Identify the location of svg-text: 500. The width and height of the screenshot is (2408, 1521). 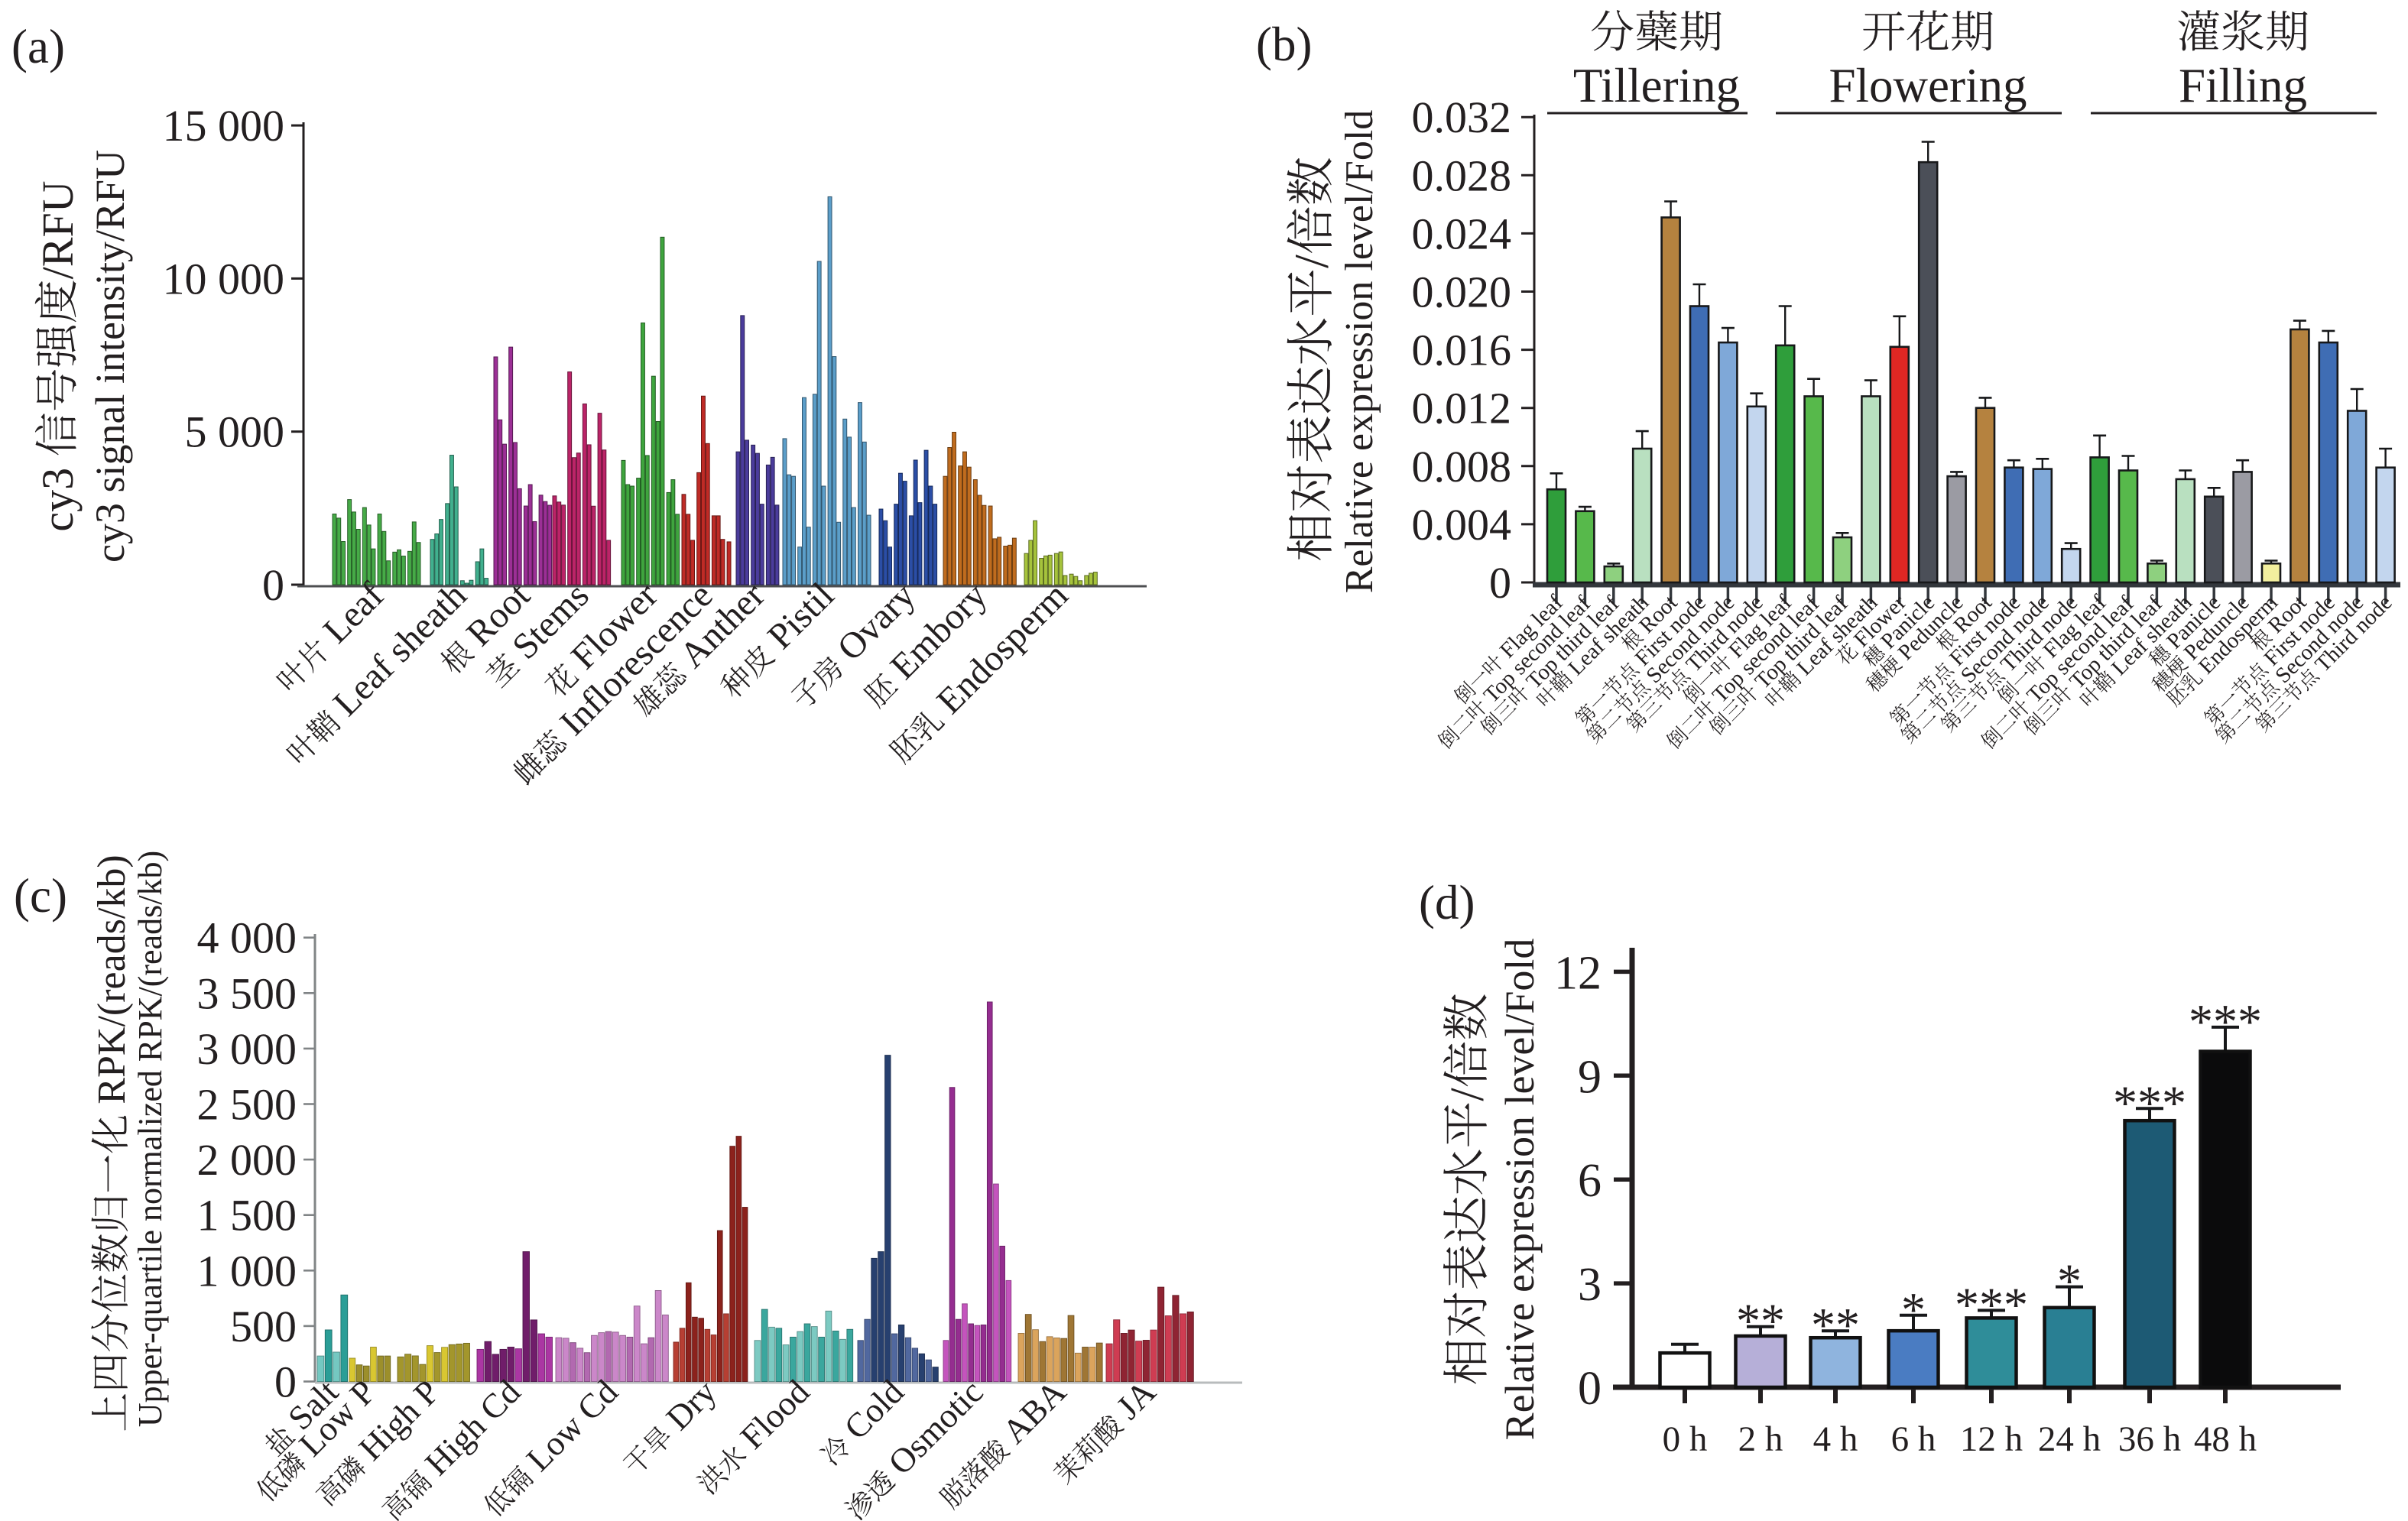
(264, 1326).